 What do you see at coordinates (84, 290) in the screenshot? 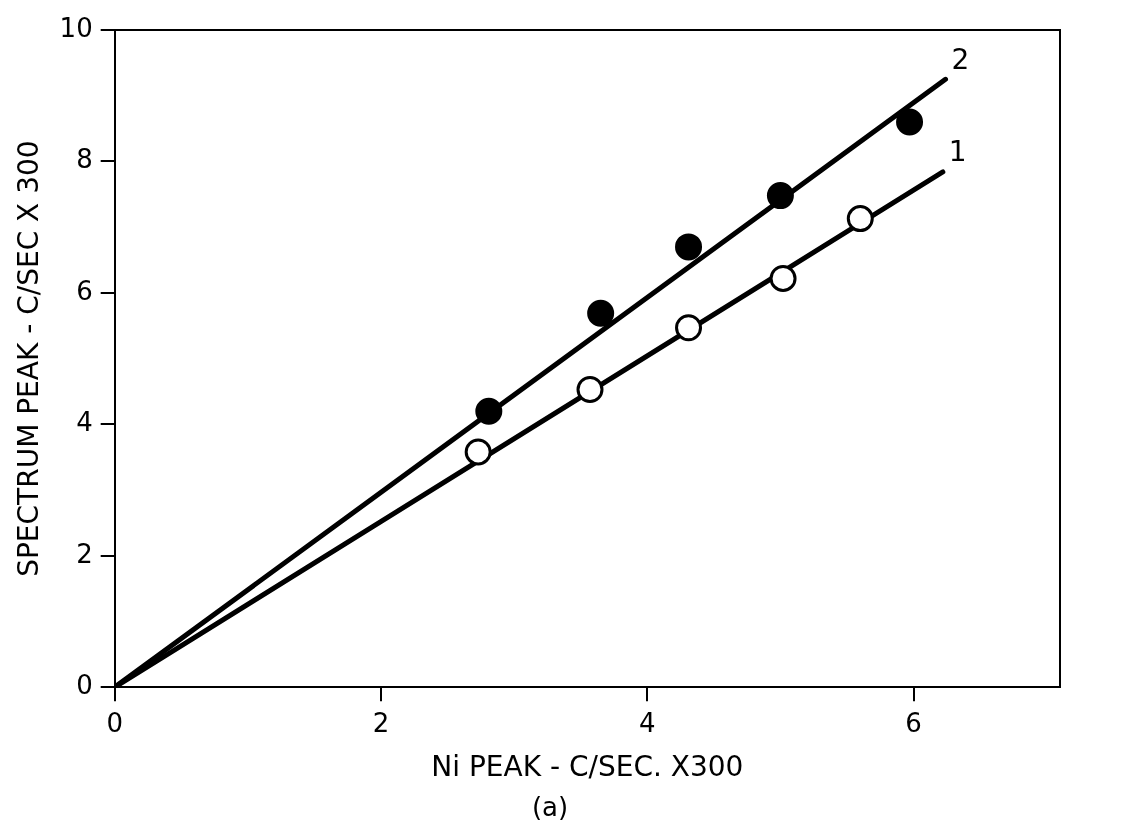
I see `y-tick-label: 6` at bounding box center [84, 290].